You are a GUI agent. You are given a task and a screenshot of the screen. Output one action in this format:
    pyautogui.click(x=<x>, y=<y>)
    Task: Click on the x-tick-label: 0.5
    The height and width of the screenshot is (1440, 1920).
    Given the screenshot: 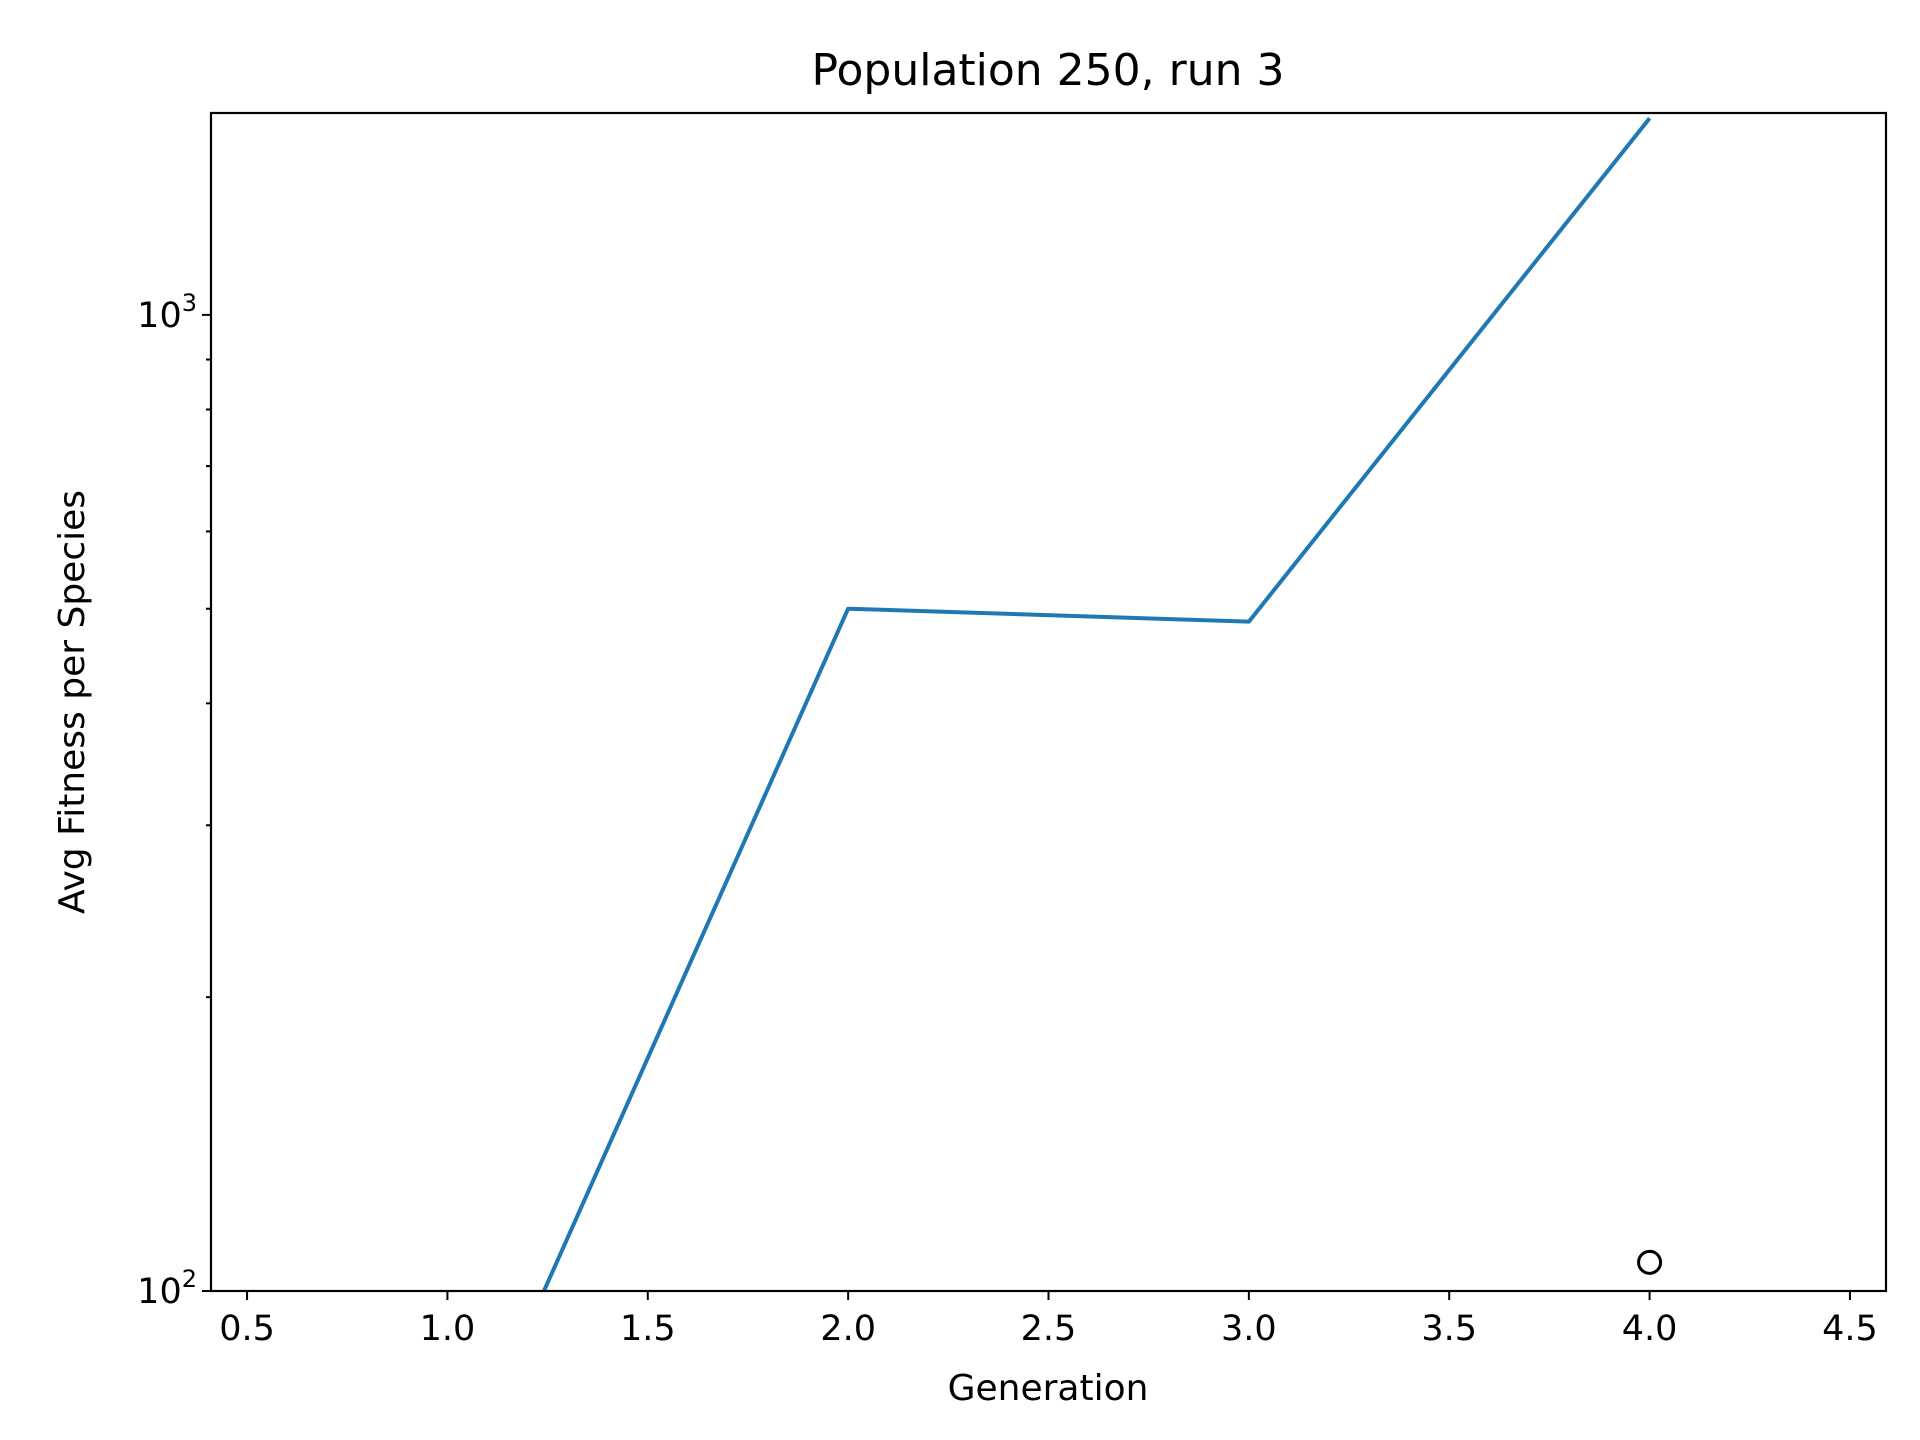 What is the action you would take?
    pyautogui.click(x=247, y=1329)
    